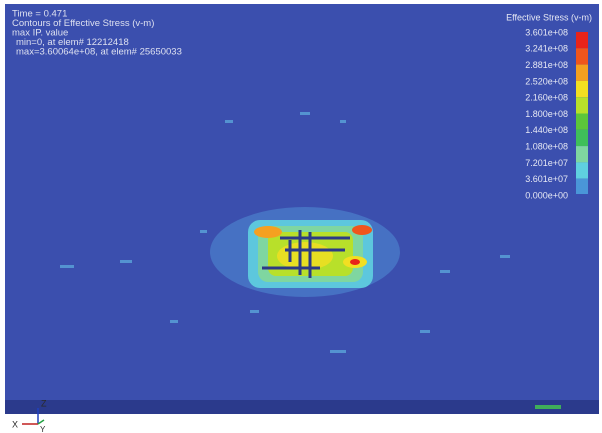  I want to click on legend-label: 3.601e+08, so click(546, 32).